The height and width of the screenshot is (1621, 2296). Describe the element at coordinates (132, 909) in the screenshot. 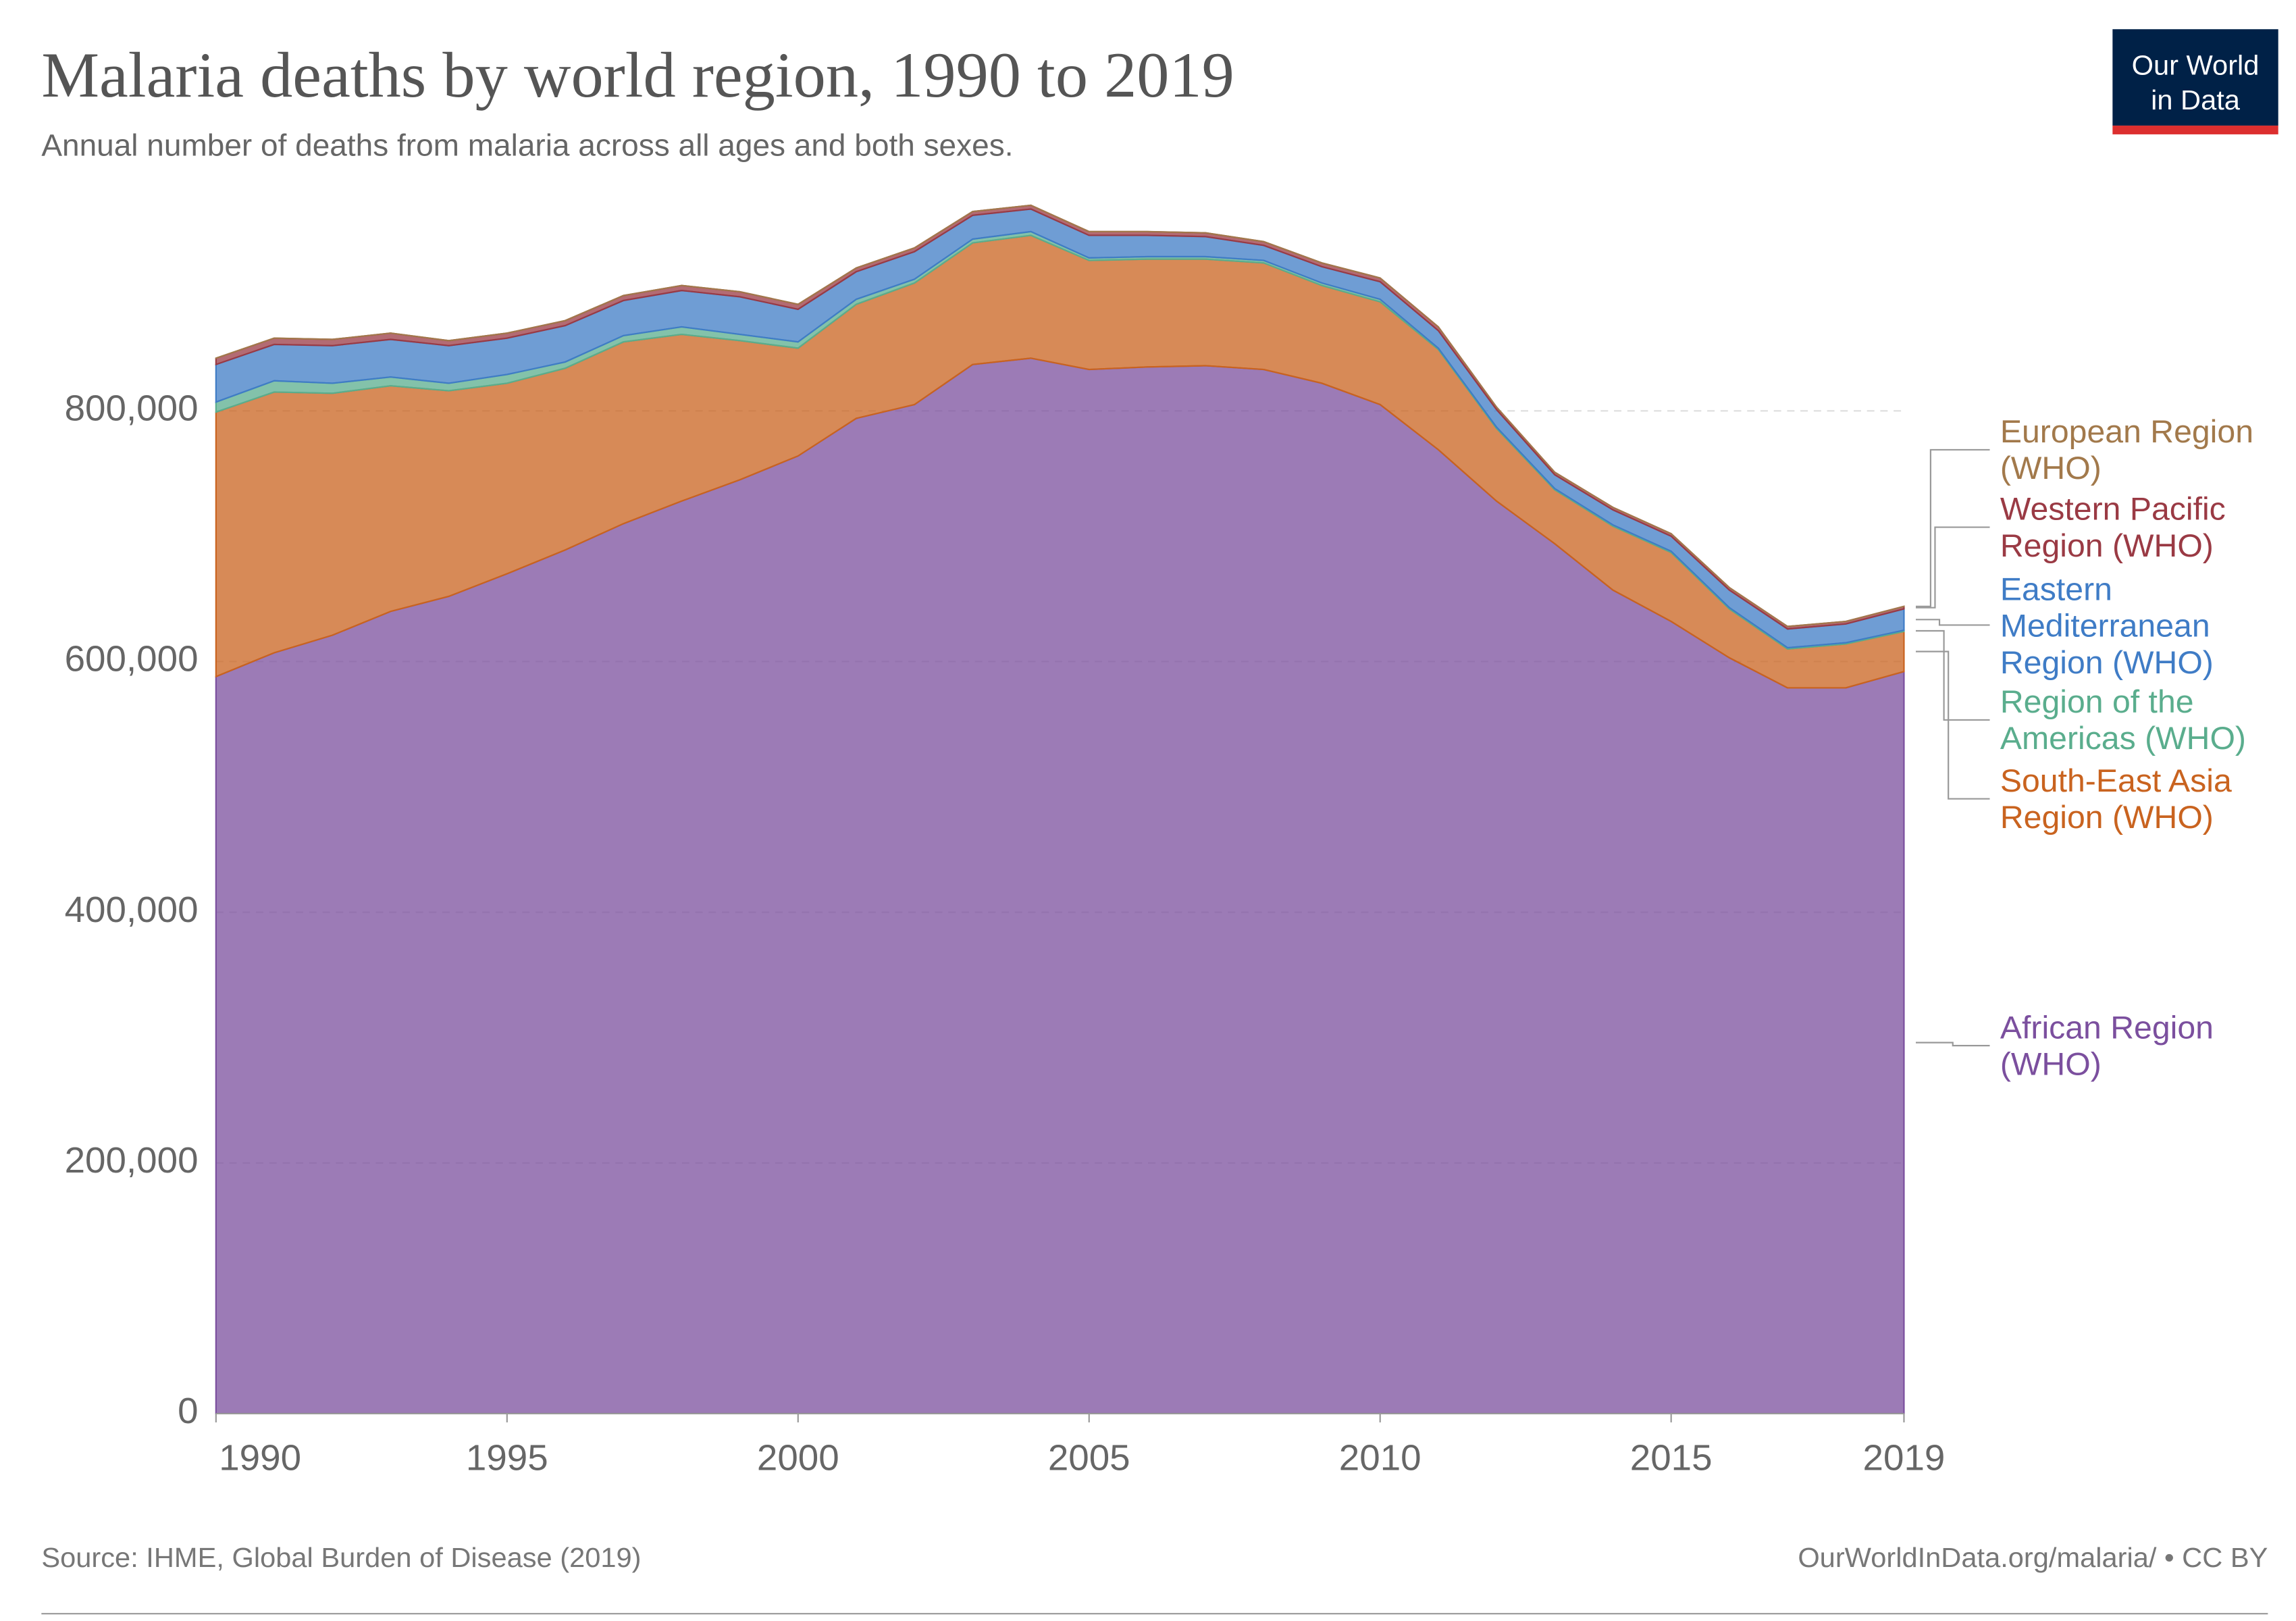

I see `y-tick-label: 400,000` at that location.